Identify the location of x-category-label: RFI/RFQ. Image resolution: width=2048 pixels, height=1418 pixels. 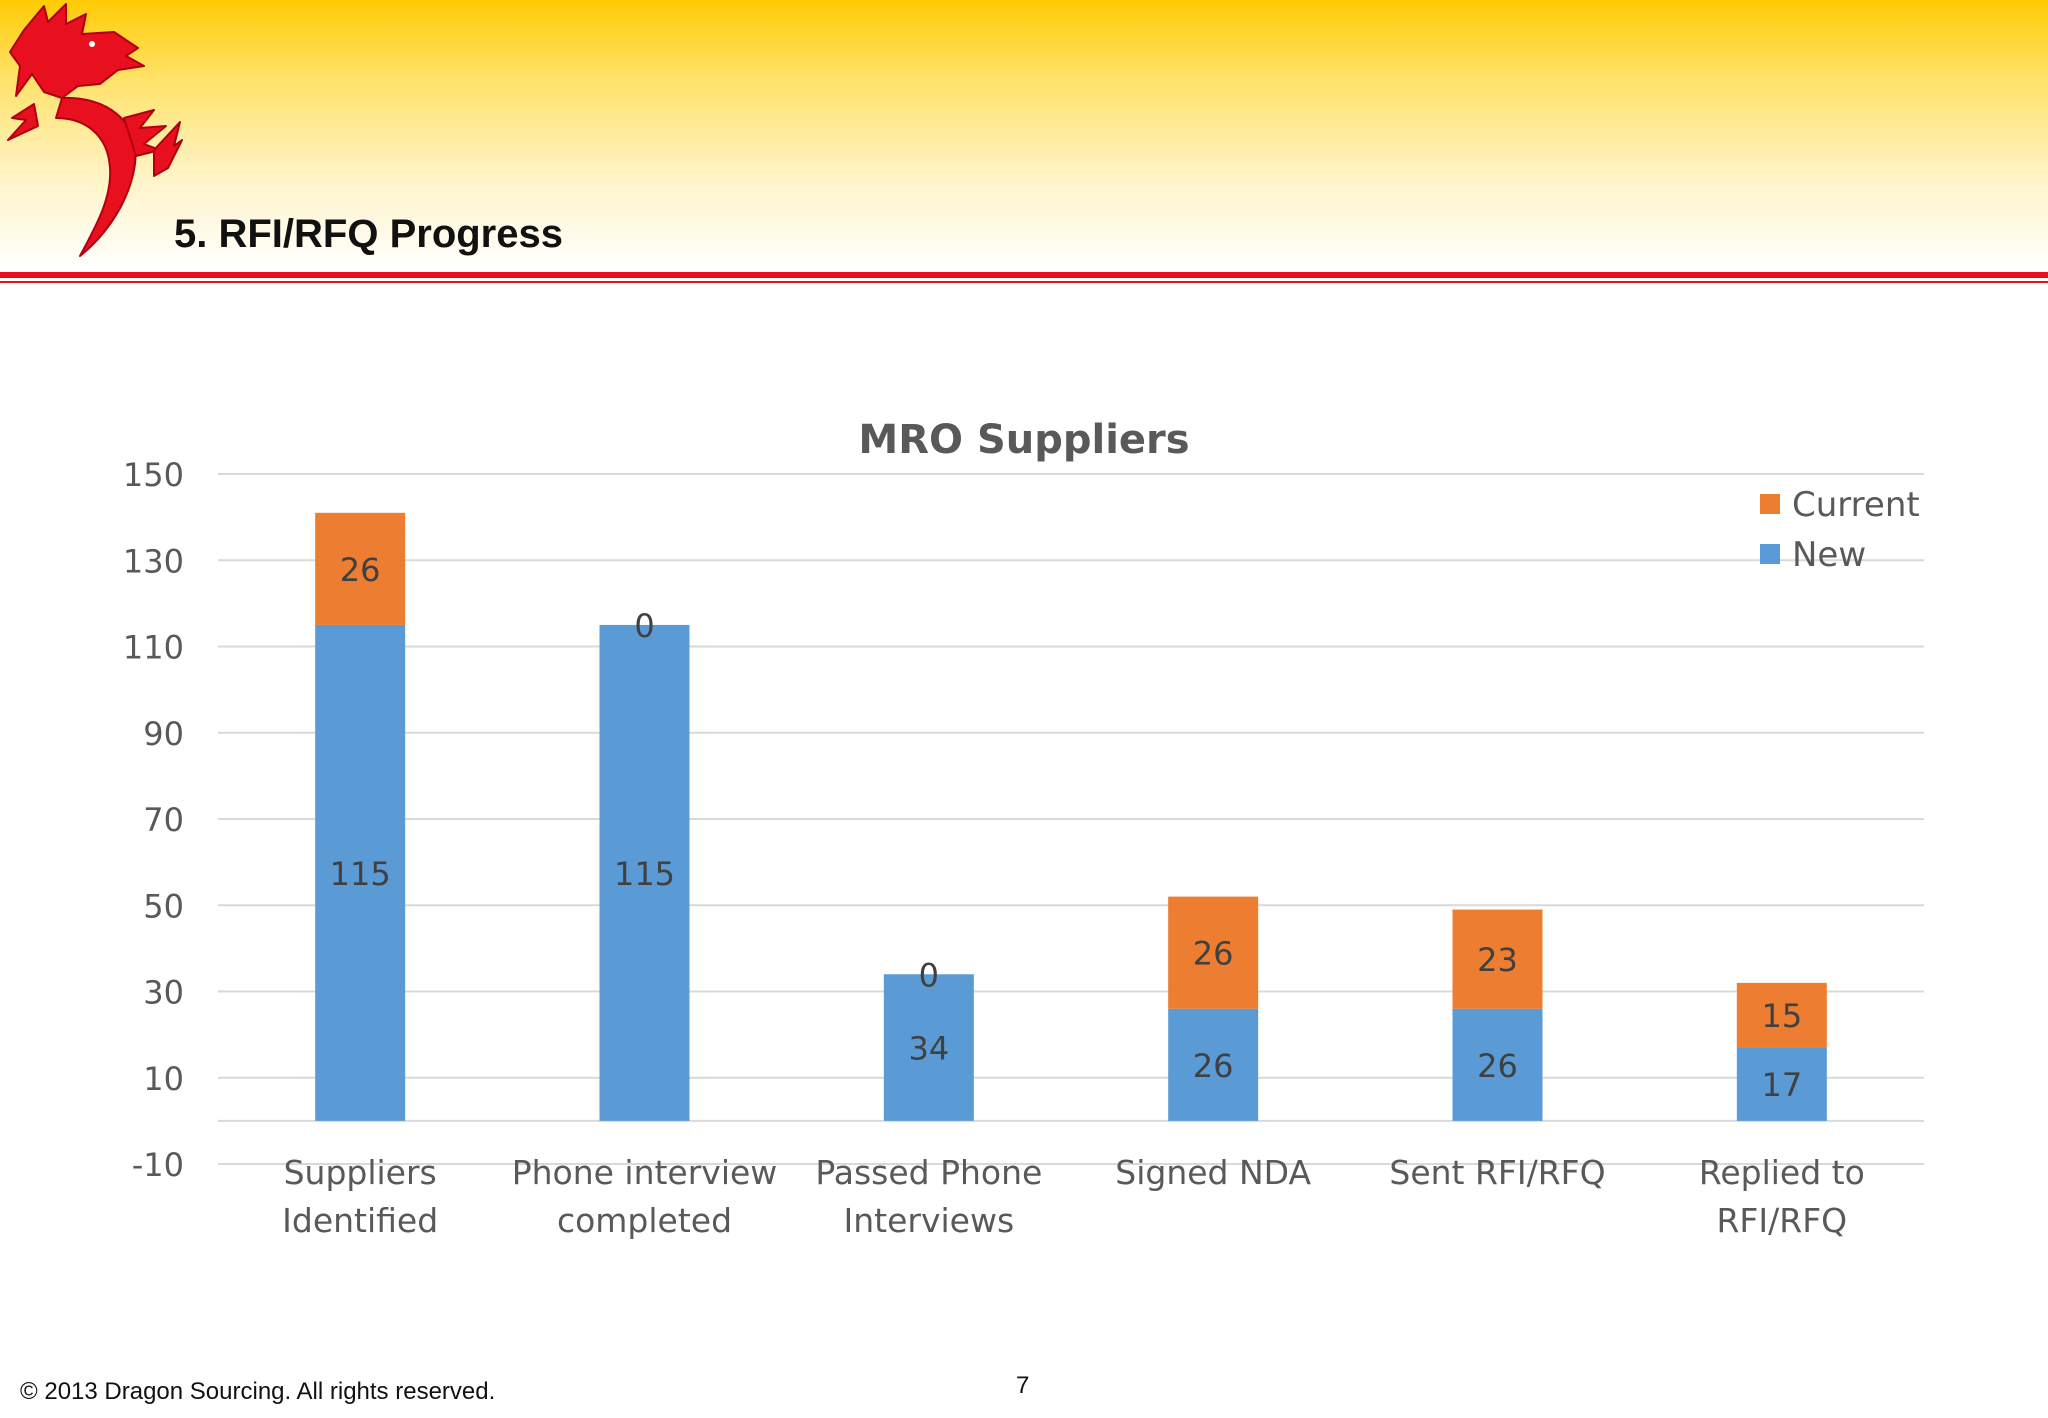
(1782, 1220).